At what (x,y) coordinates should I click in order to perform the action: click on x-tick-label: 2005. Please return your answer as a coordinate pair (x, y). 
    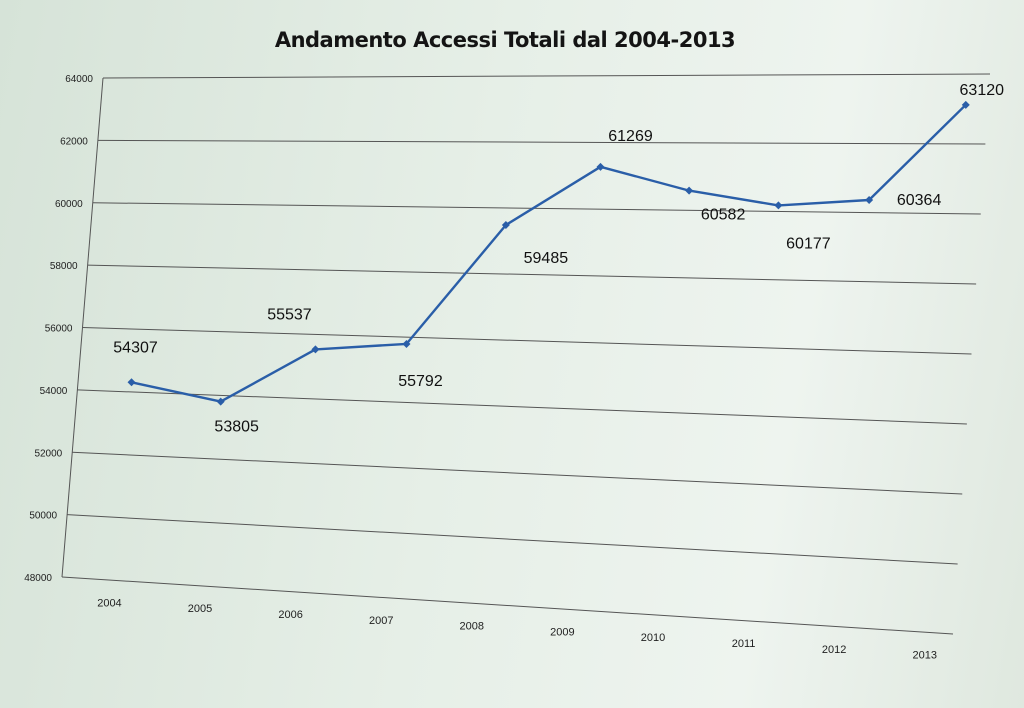
    Looking at the image, I should click on (200, 609).